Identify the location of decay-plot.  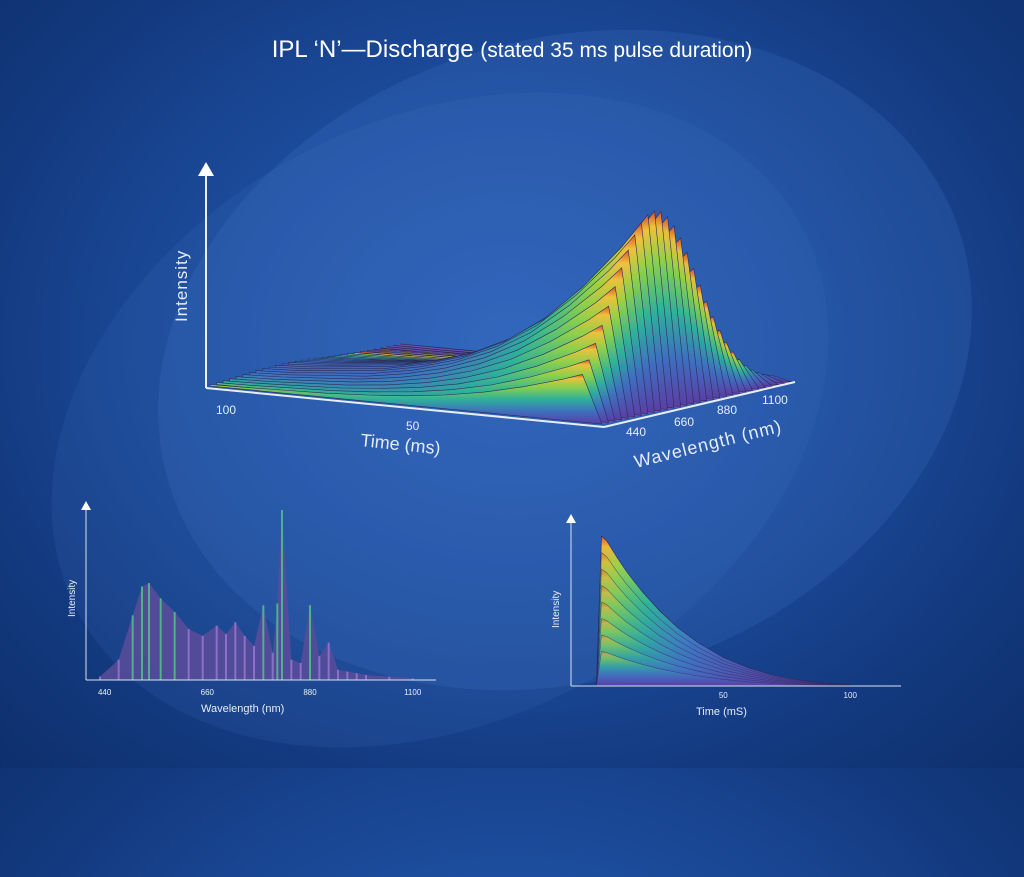
(723, 611).